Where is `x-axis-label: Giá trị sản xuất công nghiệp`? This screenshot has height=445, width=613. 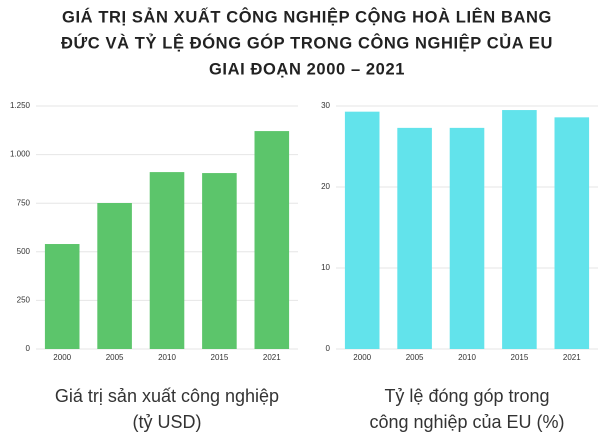 x-axis-label: Giá trị sản xuất công nghiệp is located at coordinates (167, 396).